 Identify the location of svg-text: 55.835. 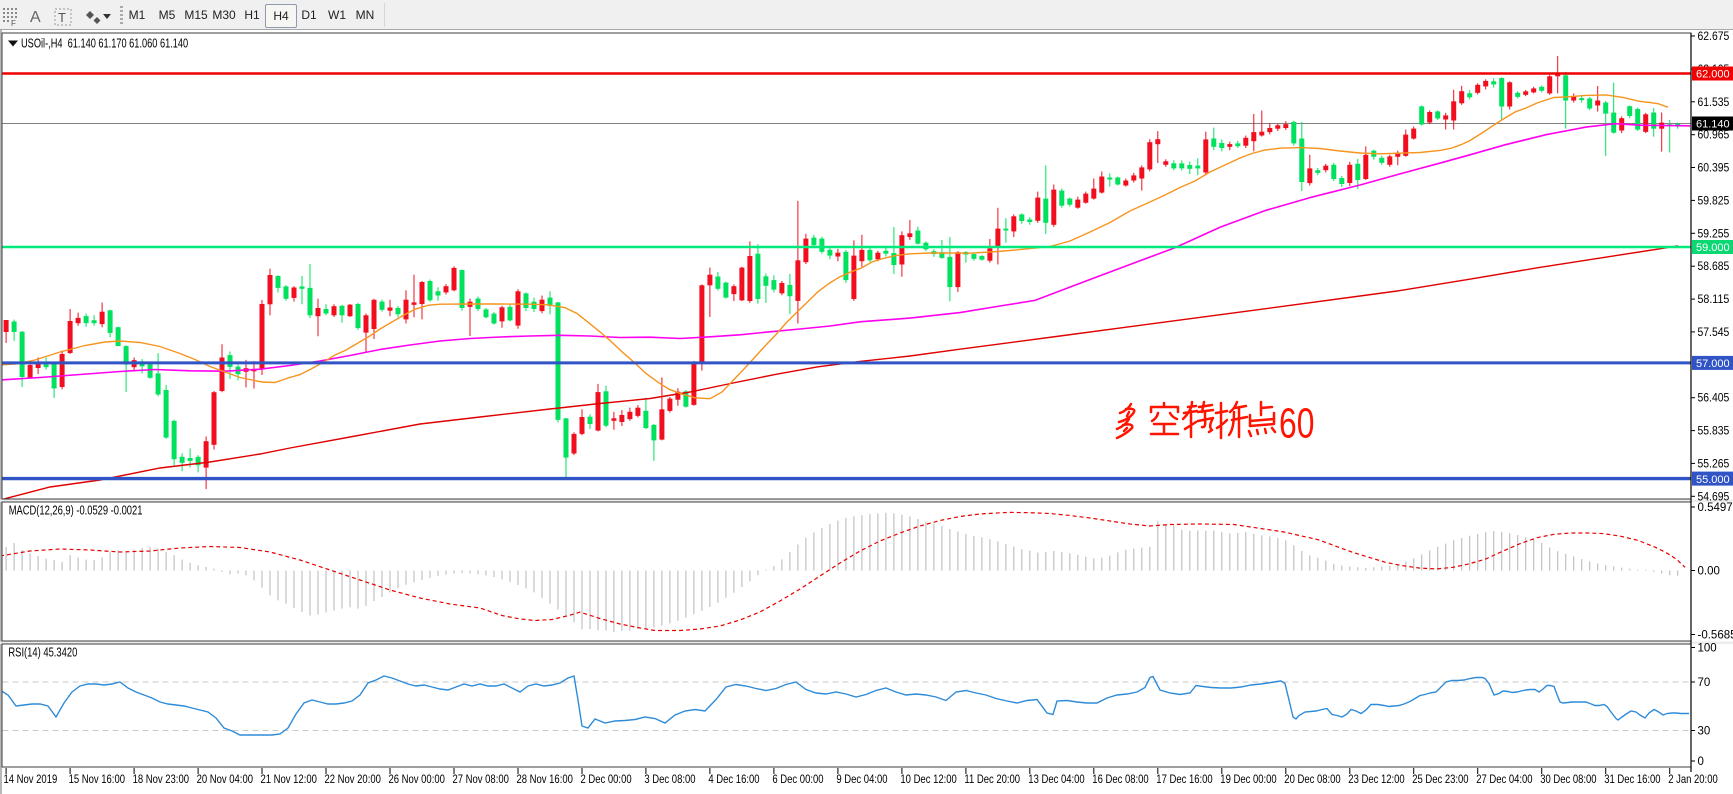
(1714, 432).